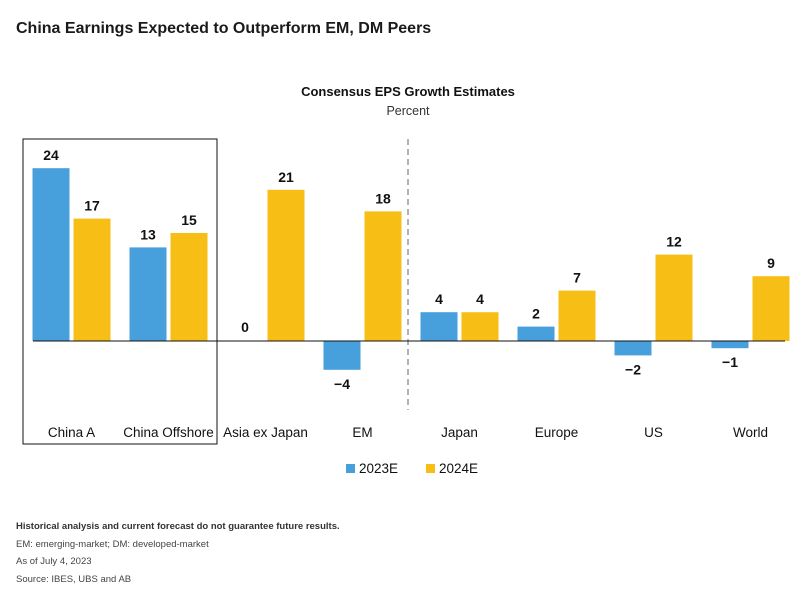  Describe the element at coordinates (577, 278) in the screenshot. I see `value-label-europe-2024e: 7` at that location.